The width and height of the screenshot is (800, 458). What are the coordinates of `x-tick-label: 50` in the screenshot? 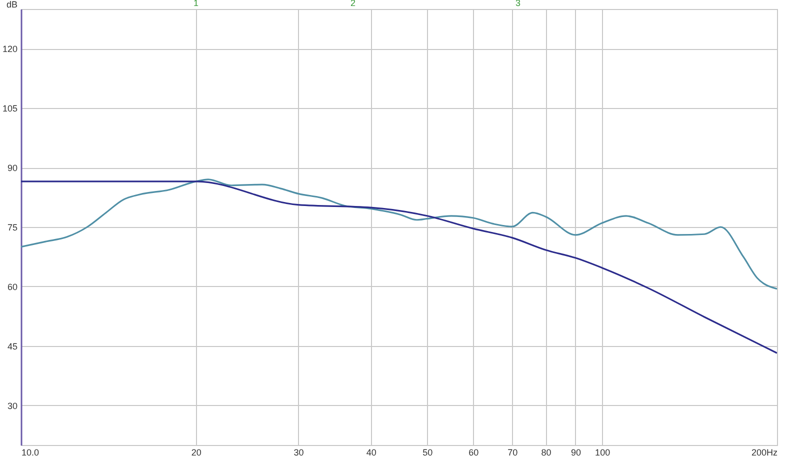 It's located at (427, 453).